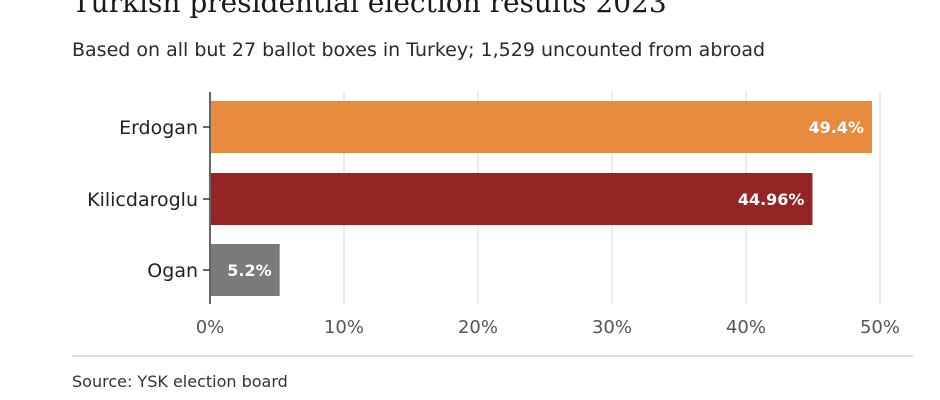 The image size is (940, 400). What do you see at coordinates (158, 128) in the screenshot?
I see `category-label: Erdogan` at bounding box center [158, 128].